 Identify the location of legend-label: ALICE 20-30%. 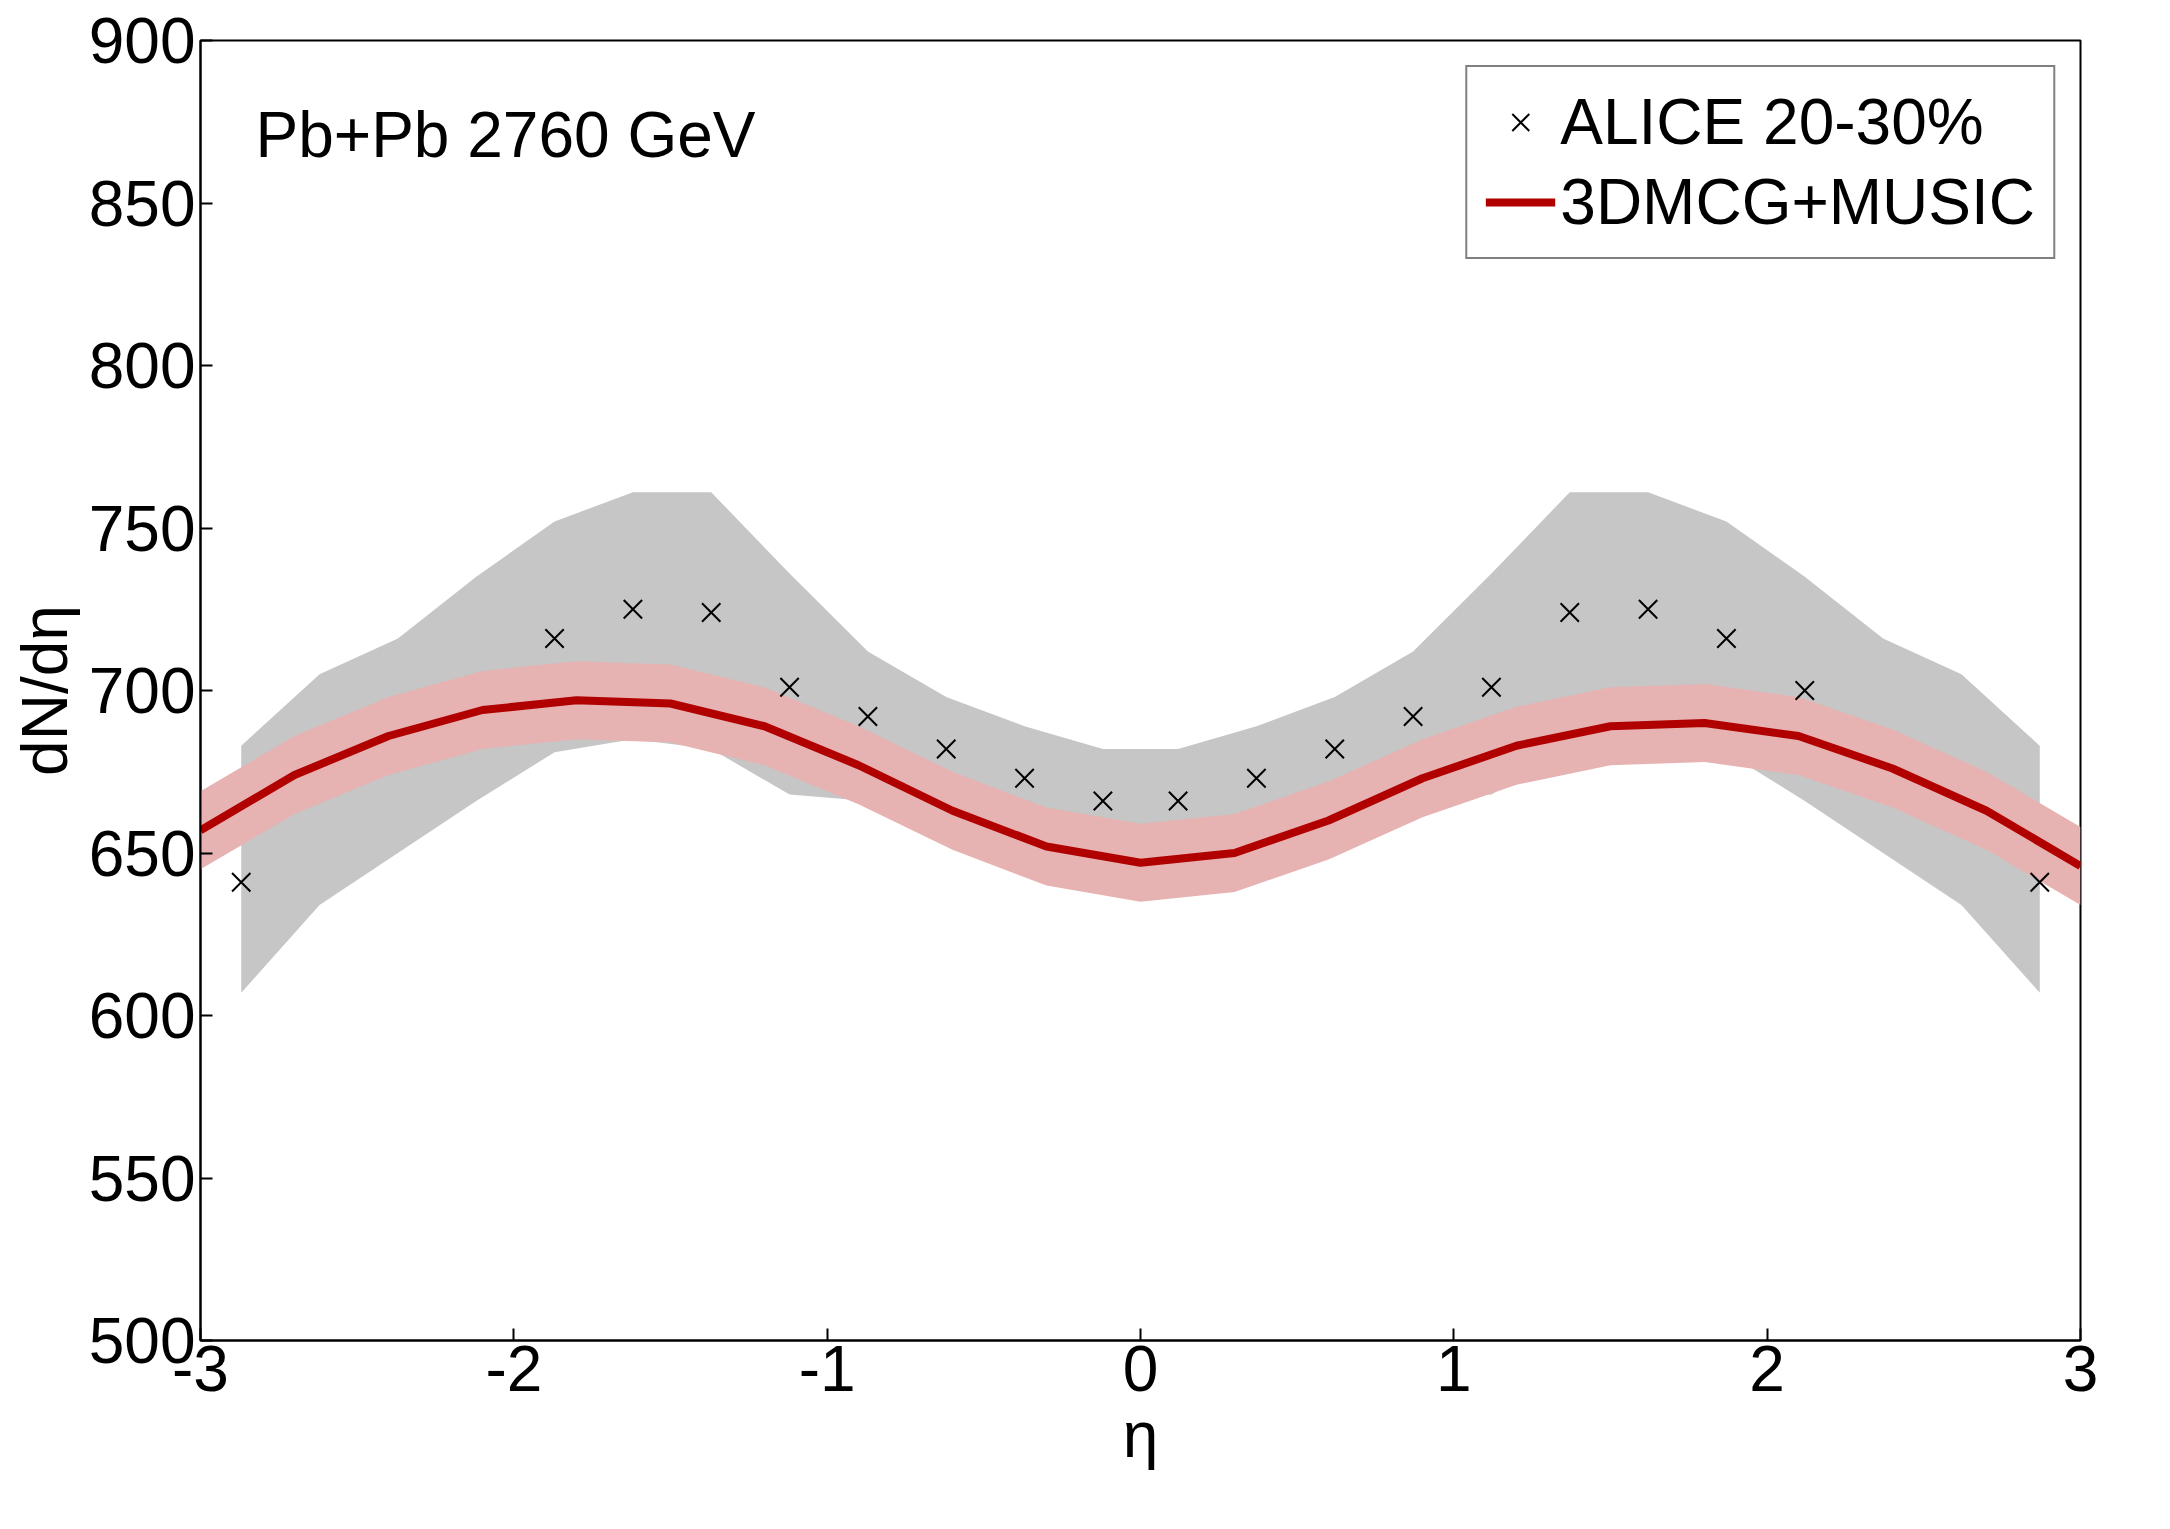
(1772, 122).